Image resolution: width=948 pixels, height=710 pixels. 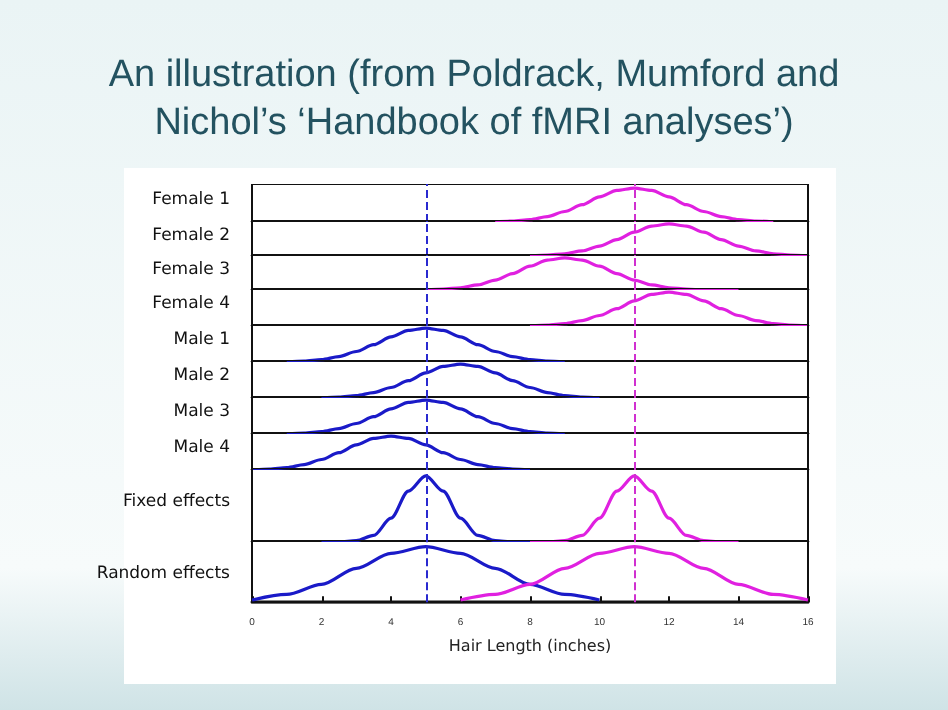 What do you see at coordinates (530, 646) in the screenshot?
I see `x-axis-title: Hair Length (inches)` at bounding box center [530, 646].